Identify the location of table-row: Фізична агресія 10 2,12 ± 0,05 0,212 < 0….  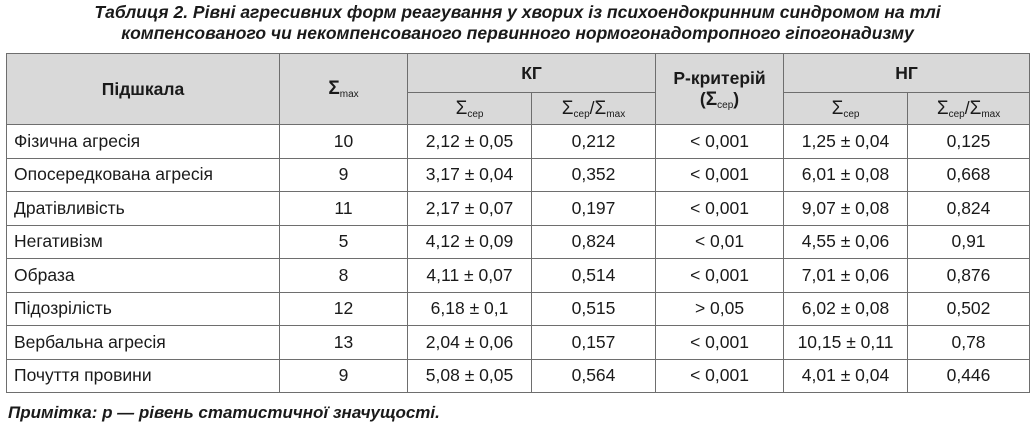
(518, 141).